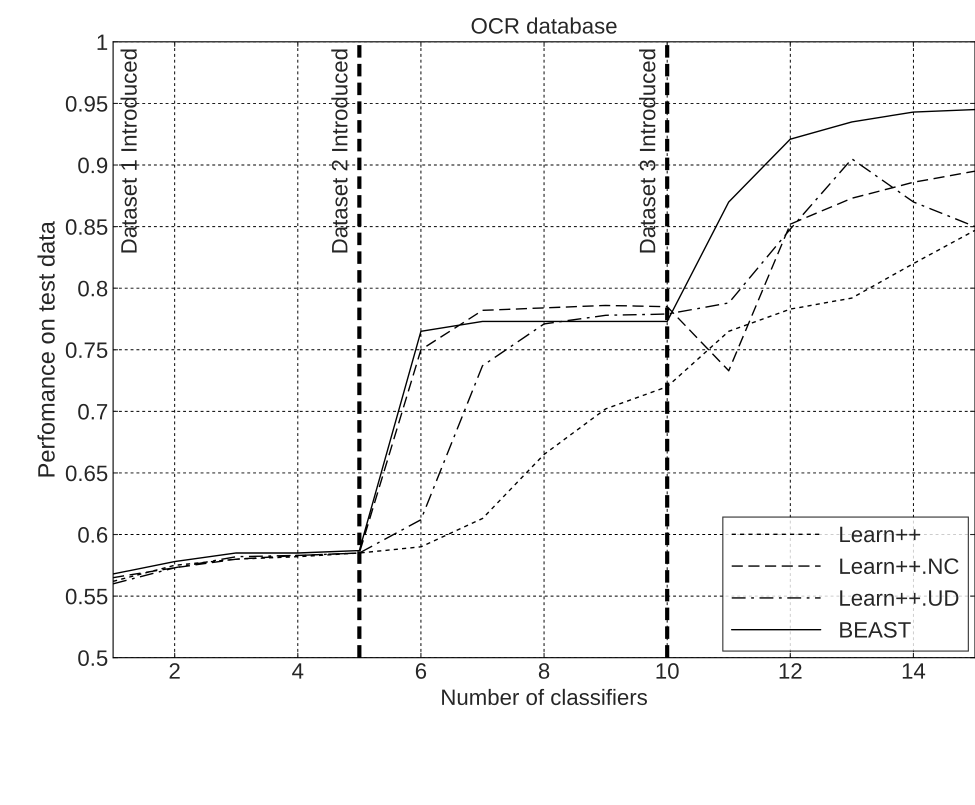  Describe the element at coordinates (87, 104) in the screenshot. I see `y-tick-label: 0.95` at that location.